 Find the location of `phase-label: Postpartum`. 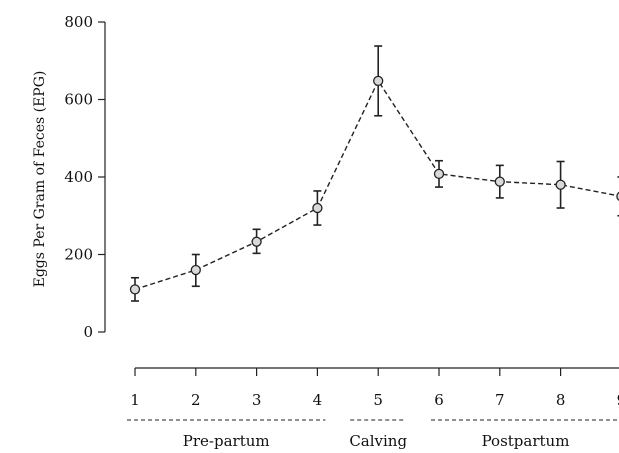

phase-label: Postpartum is located at coordinates (526, 441).